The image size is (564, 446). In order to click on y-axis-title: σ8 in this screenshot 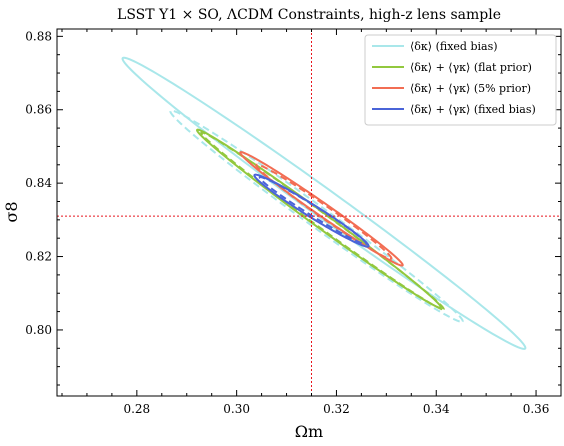, I will do `click(11, 211)`.